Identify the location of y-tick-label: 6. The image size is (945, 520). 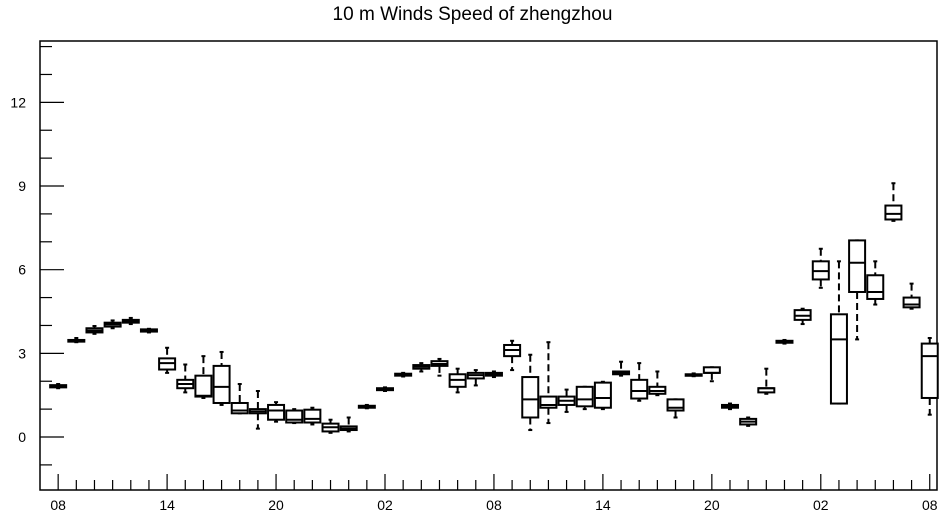
(22, 270).